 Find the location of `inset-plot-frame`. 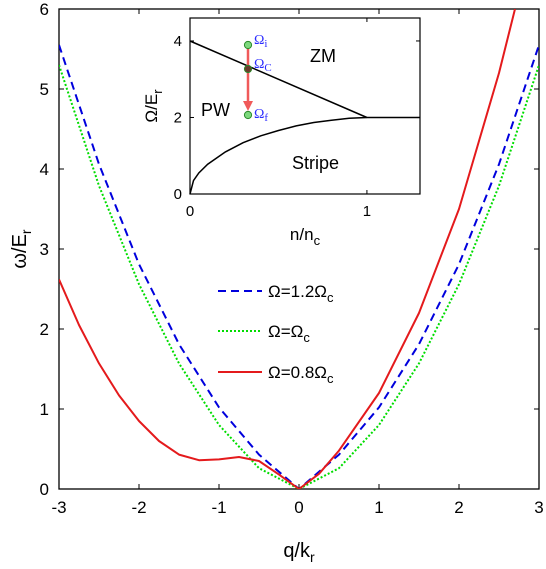

inset-plot-frame is located at coordinates (305, 106).